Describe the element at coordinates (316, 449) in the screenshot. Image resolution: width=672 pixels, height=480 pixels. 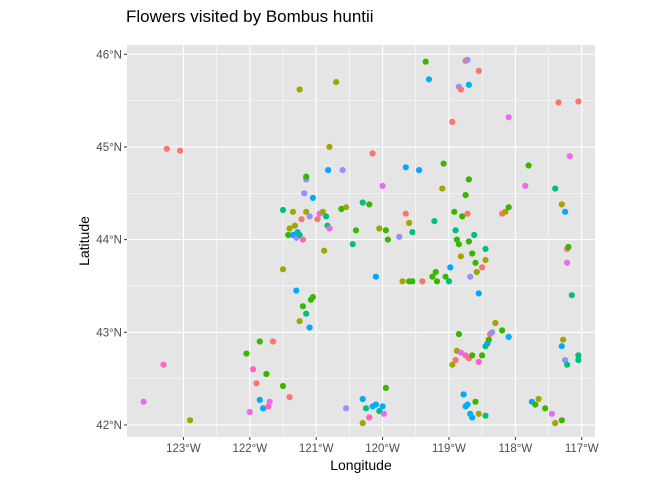
I see `x-tick-label: 121°W` at that location.